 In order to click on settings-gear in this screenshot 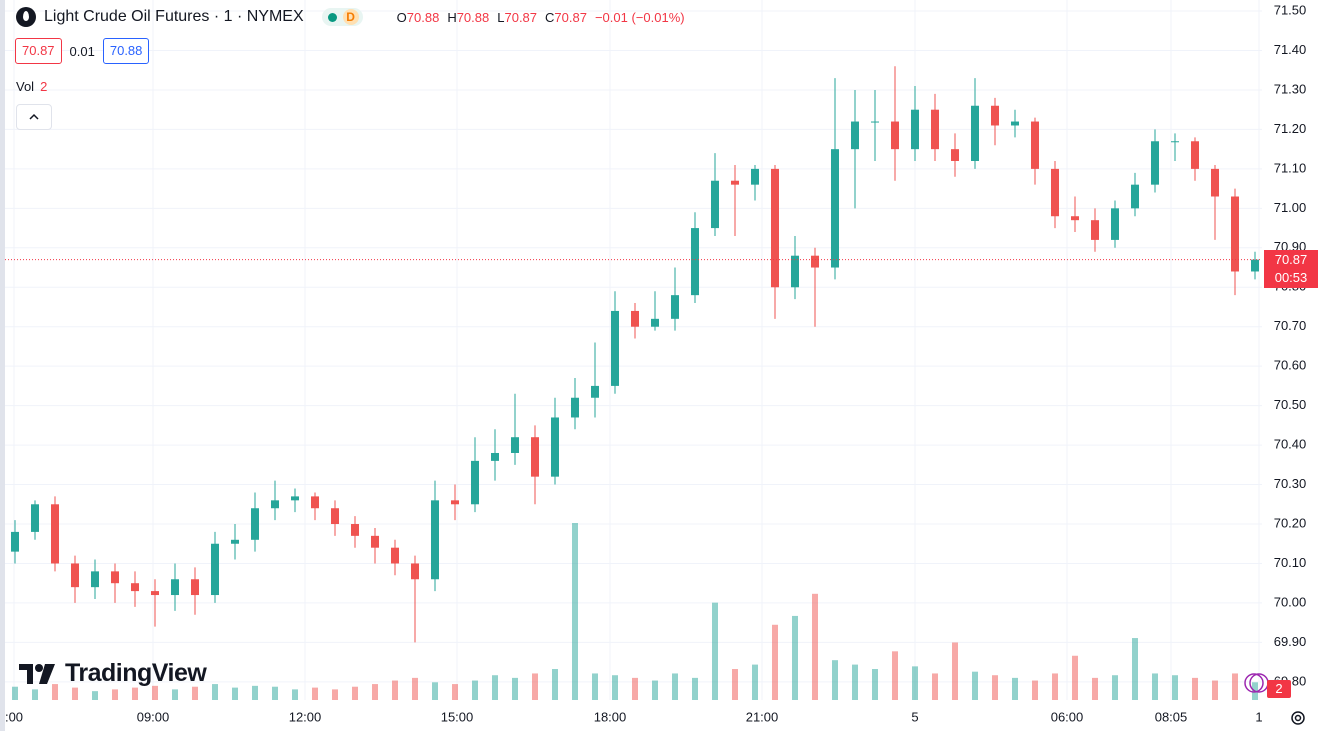, I will do `click(1298, 718)`.